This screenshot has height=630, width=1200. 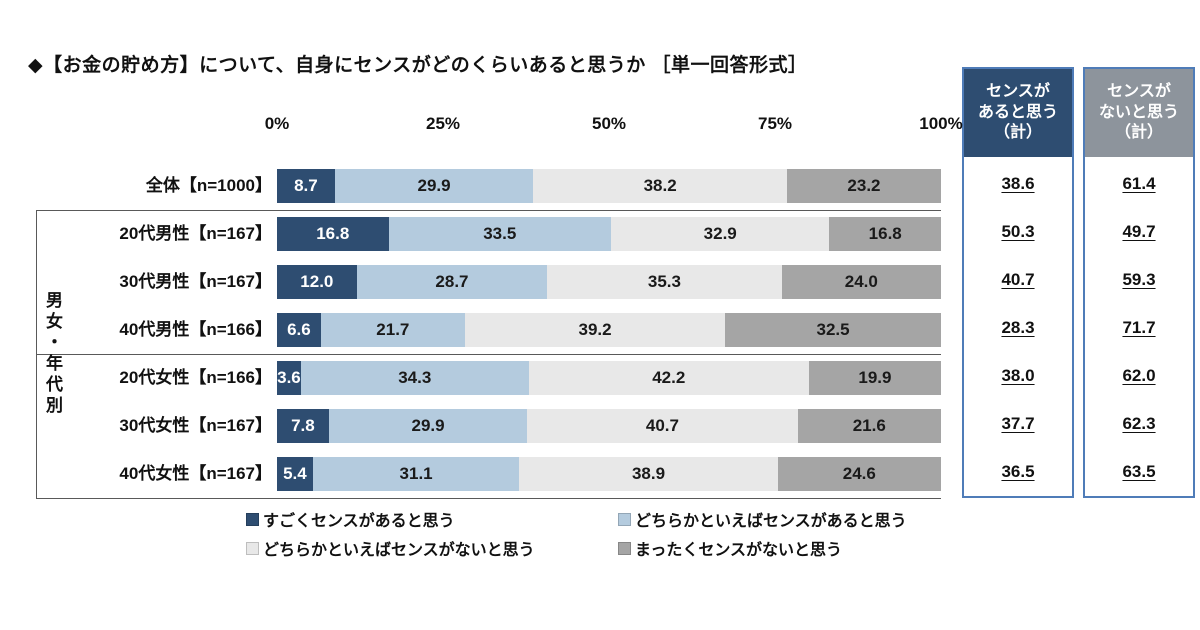 I want to click on stacked-bar: 5.4 31.1 38.9 24.6, so click(x=609, y=474).